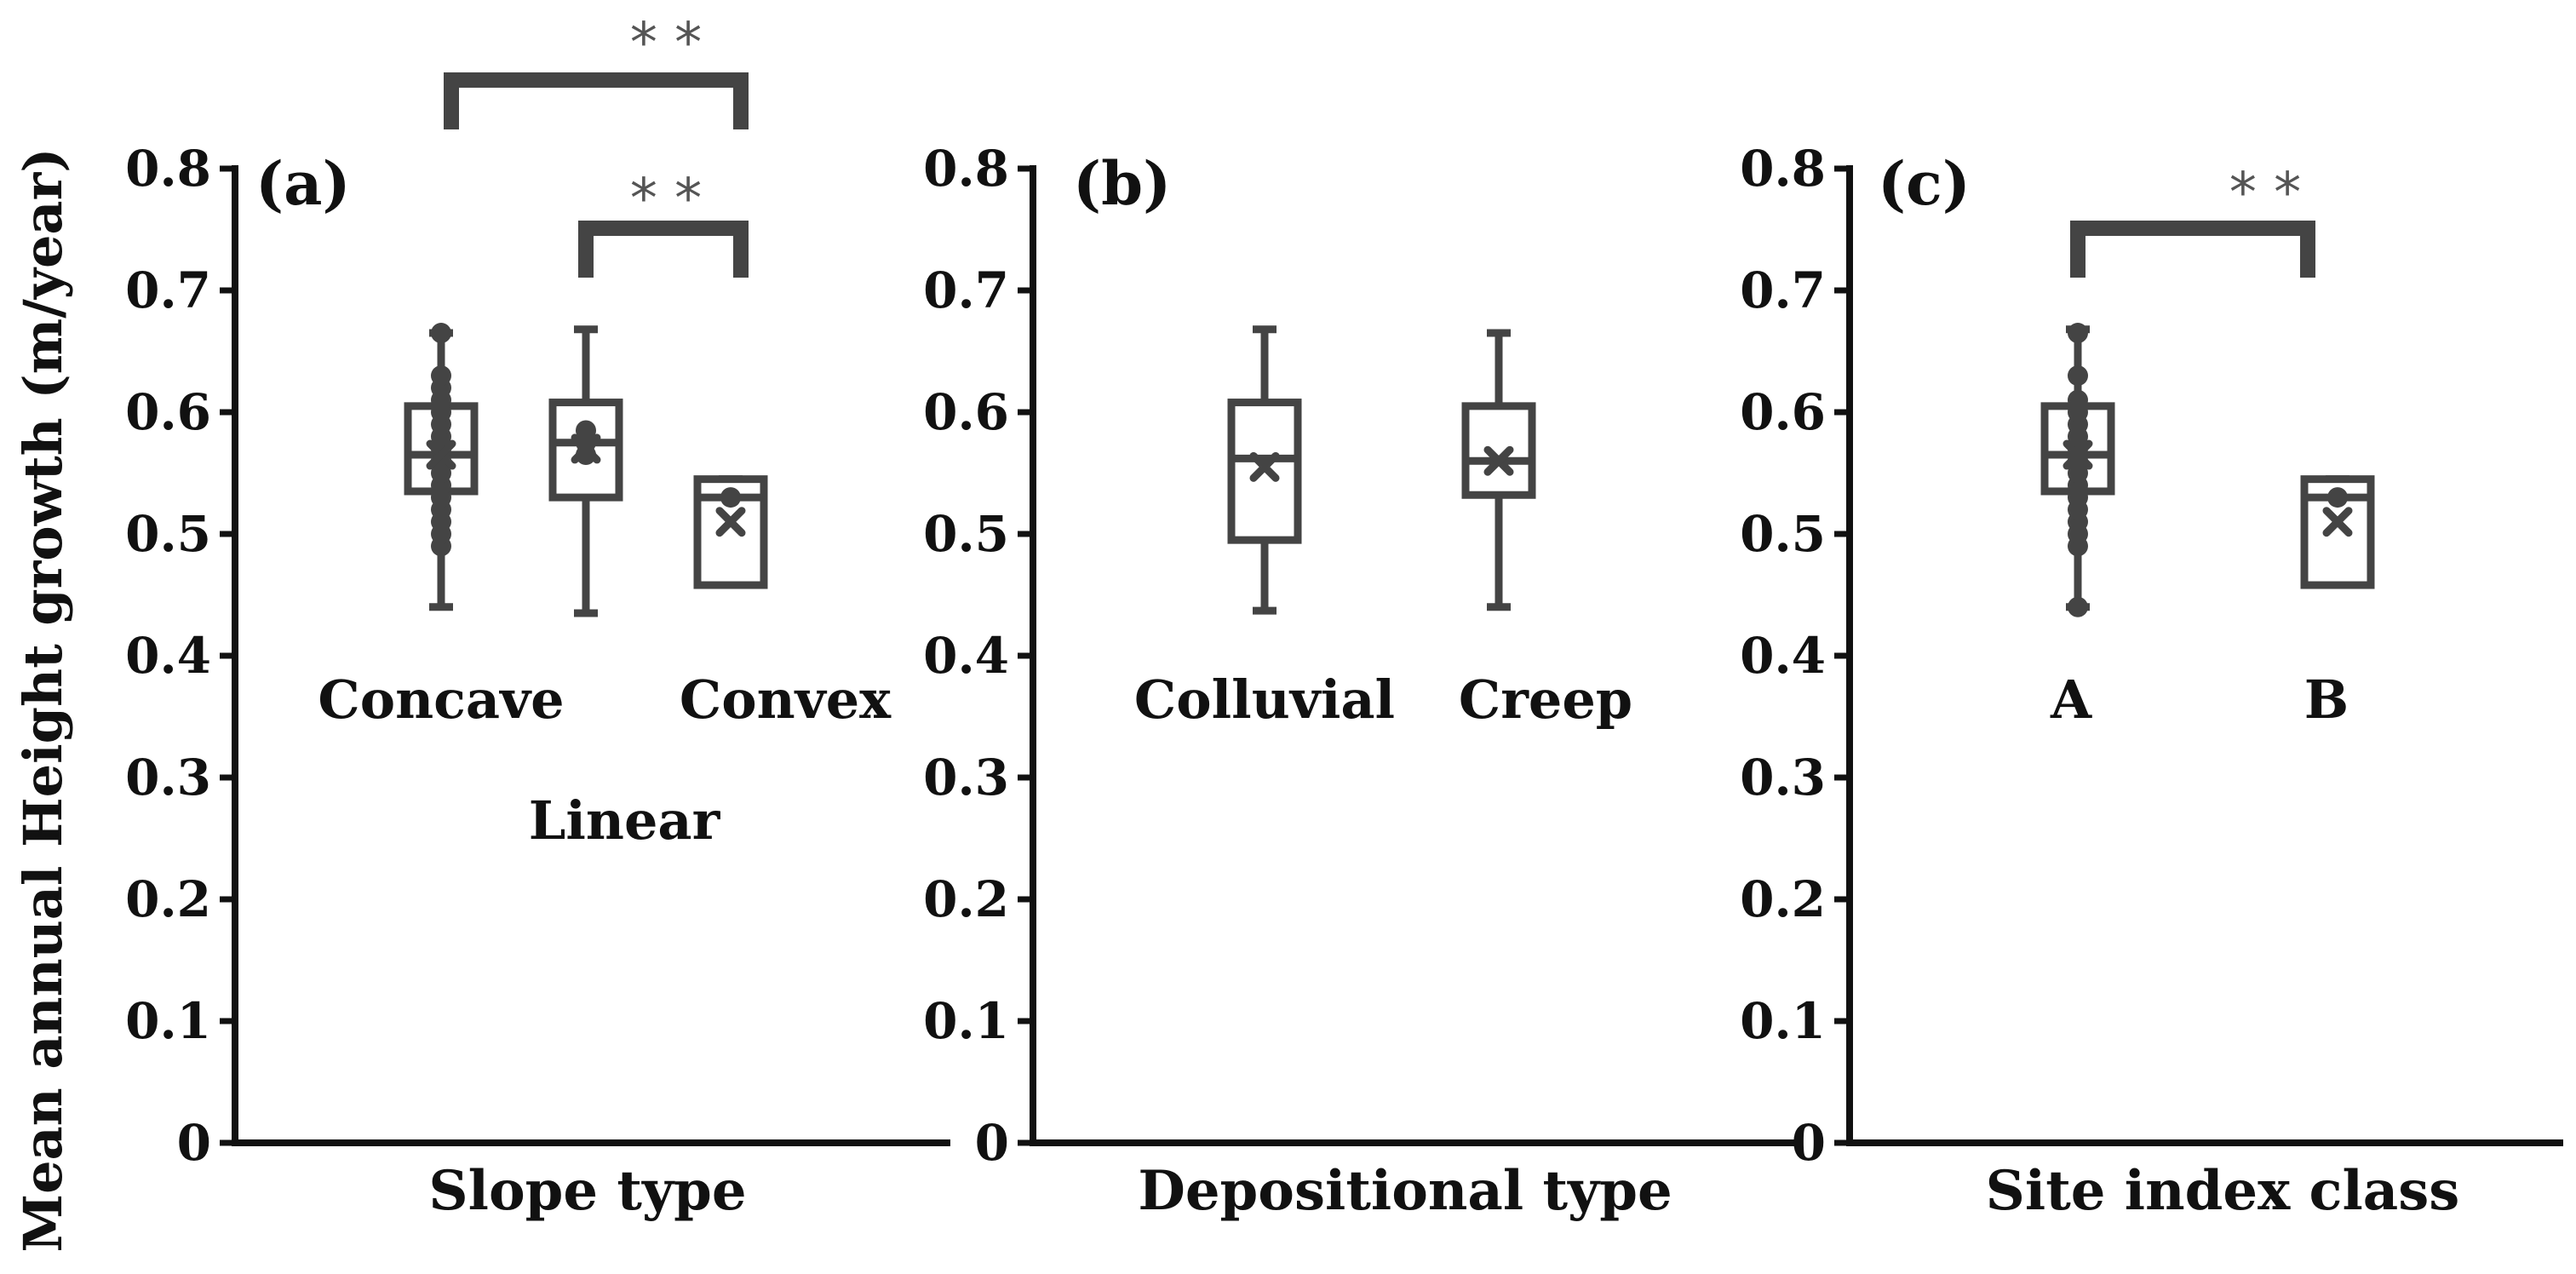 Image resolution: width=2576 pixels, height=1274 pixels. I want to click on category-label: Creep, so click(1545, 700).